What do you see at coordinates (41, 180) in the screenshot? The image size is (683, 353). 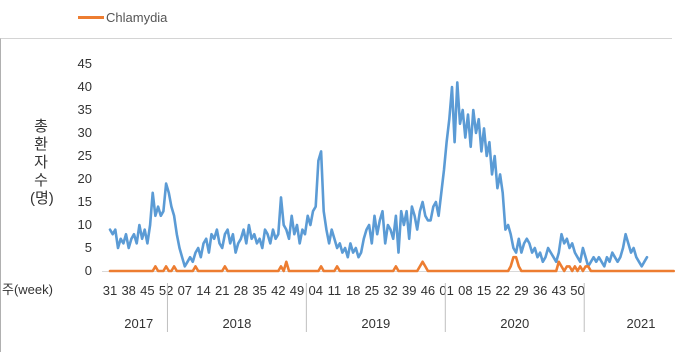 I see `y-axis-title-glyph: 수` at bounding box center [41, 180].